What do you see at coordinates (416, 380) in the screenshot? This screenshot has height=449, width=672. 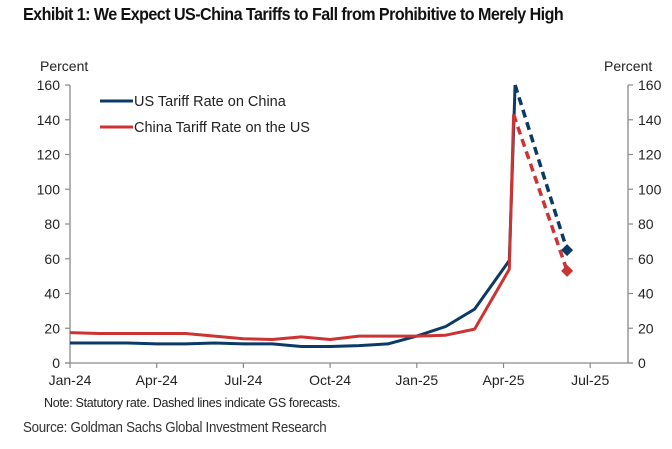 I see `x-tick-label: Jan-25` at bounding box center [416, 380].